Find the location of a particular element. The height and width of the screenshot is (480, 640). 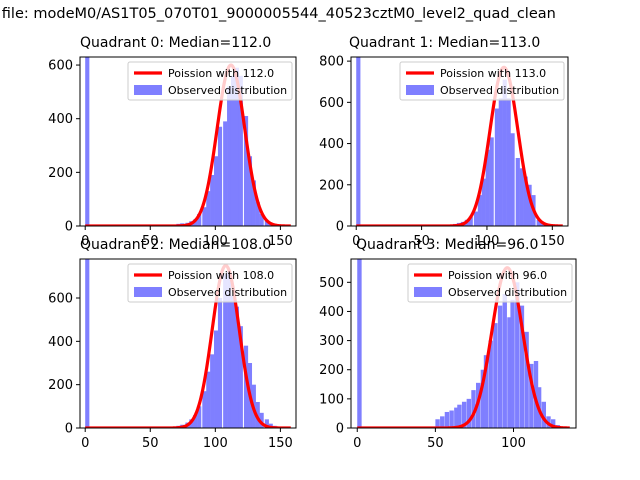

panel-title-quadrant-3: Quadrant 3: Median=96.0 is located at coordinates (447, 245).